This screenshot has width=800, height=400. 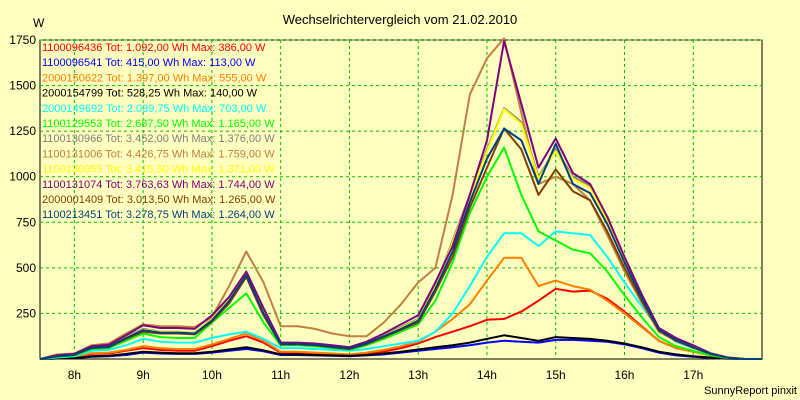 I want to click on x-tick-label: 16h, so click(x=624, y=375).